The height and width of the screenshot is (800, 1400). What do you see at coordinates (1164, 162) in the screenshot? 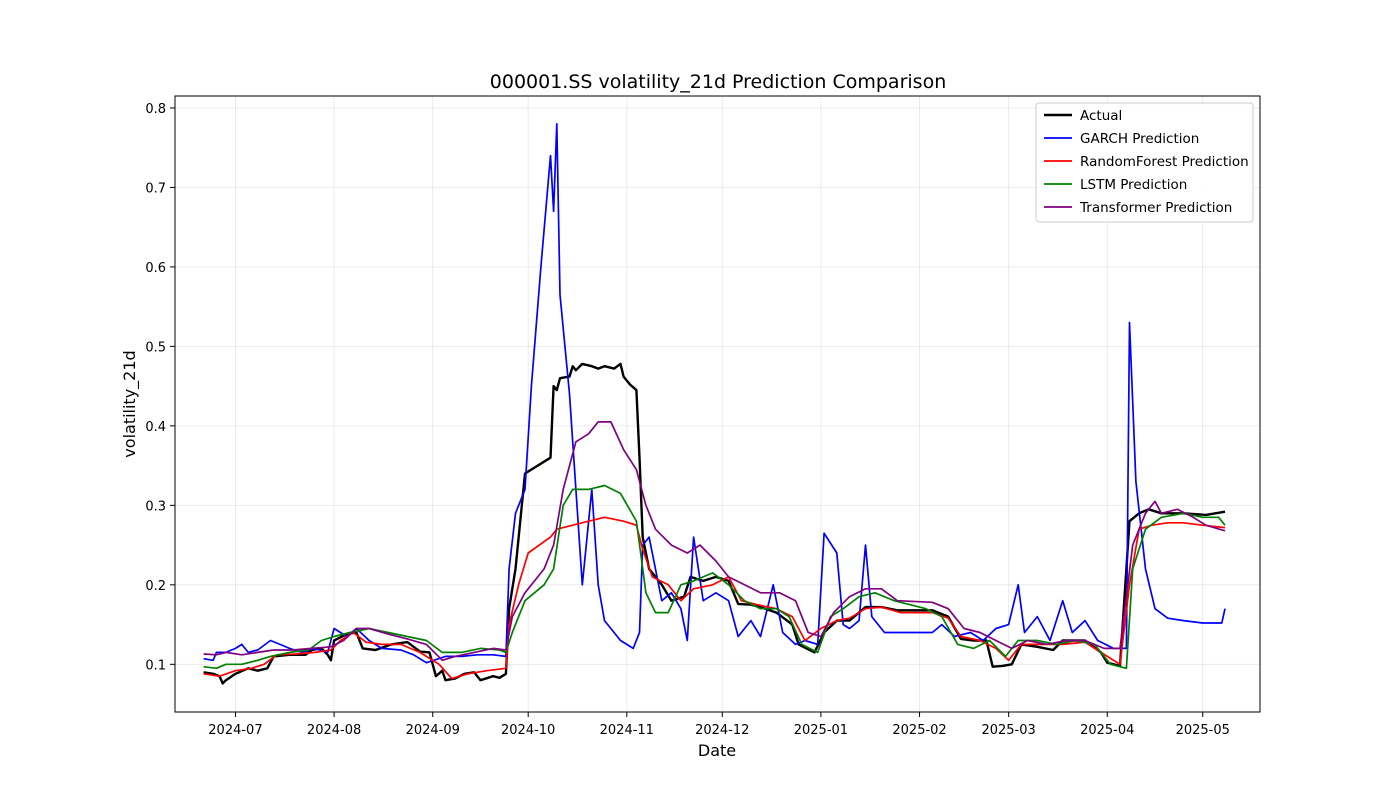
I see `legend-label-randomforest-prediction: RandomForest Prediction` at bounding box center [1164, 162].